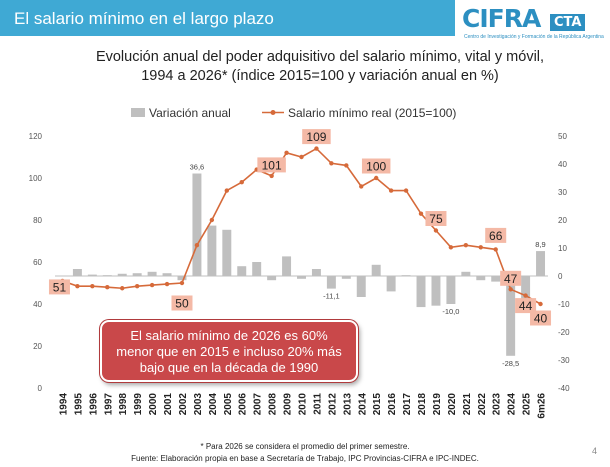 The height and width of the screenshot is (467, 610). What do you see at coordinates (36, 178) in the screenshot?
I see `left-axis-tick-label: 100` at bounding box center [36, 178].